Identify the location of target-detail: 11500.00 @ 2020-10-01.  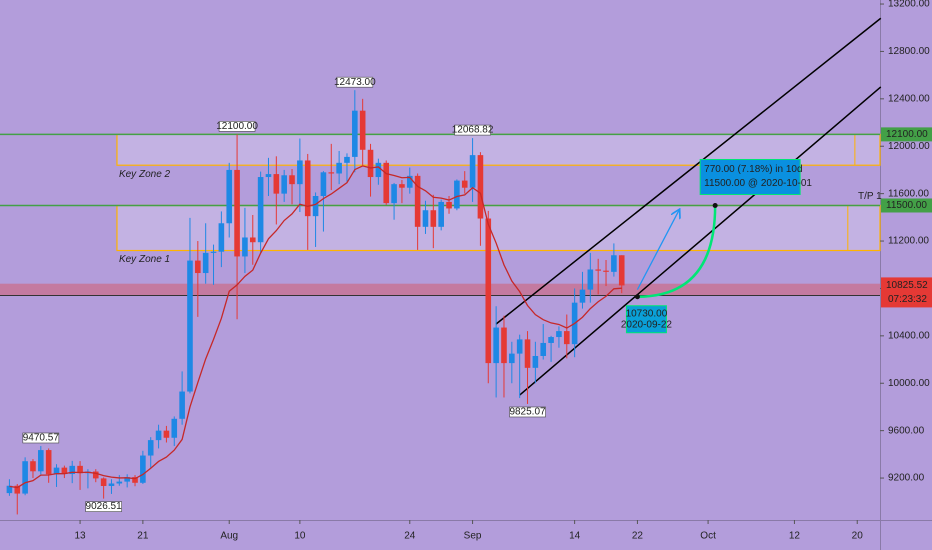
(758, 183).